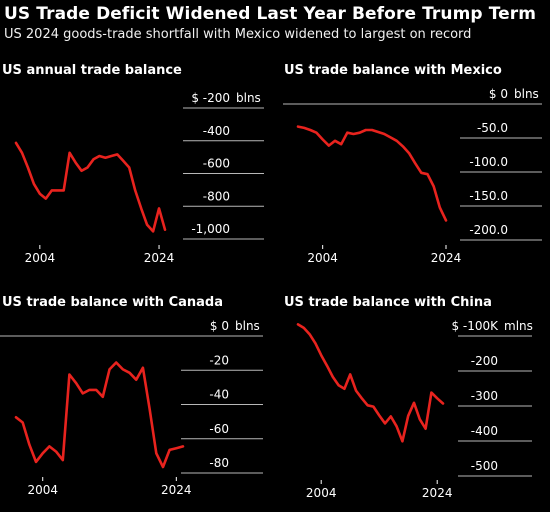 The width and height of the screenshot is (550, 512). What do you see at coordinates (216, 196) in the screenshot?
I see `y-tick-label: -800` at bounding box center [216, 196].